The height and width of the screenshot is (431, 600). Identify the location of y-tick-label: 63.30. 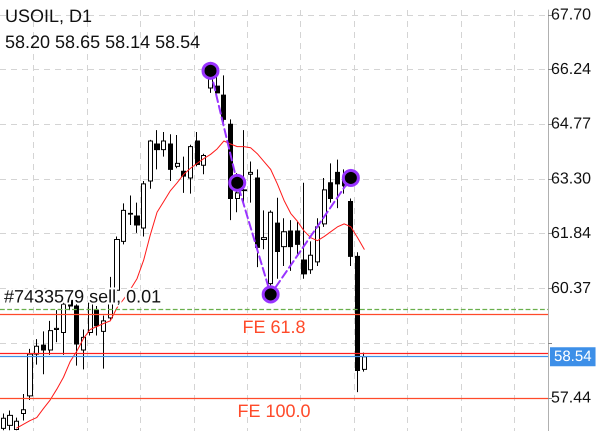
(571, 179).